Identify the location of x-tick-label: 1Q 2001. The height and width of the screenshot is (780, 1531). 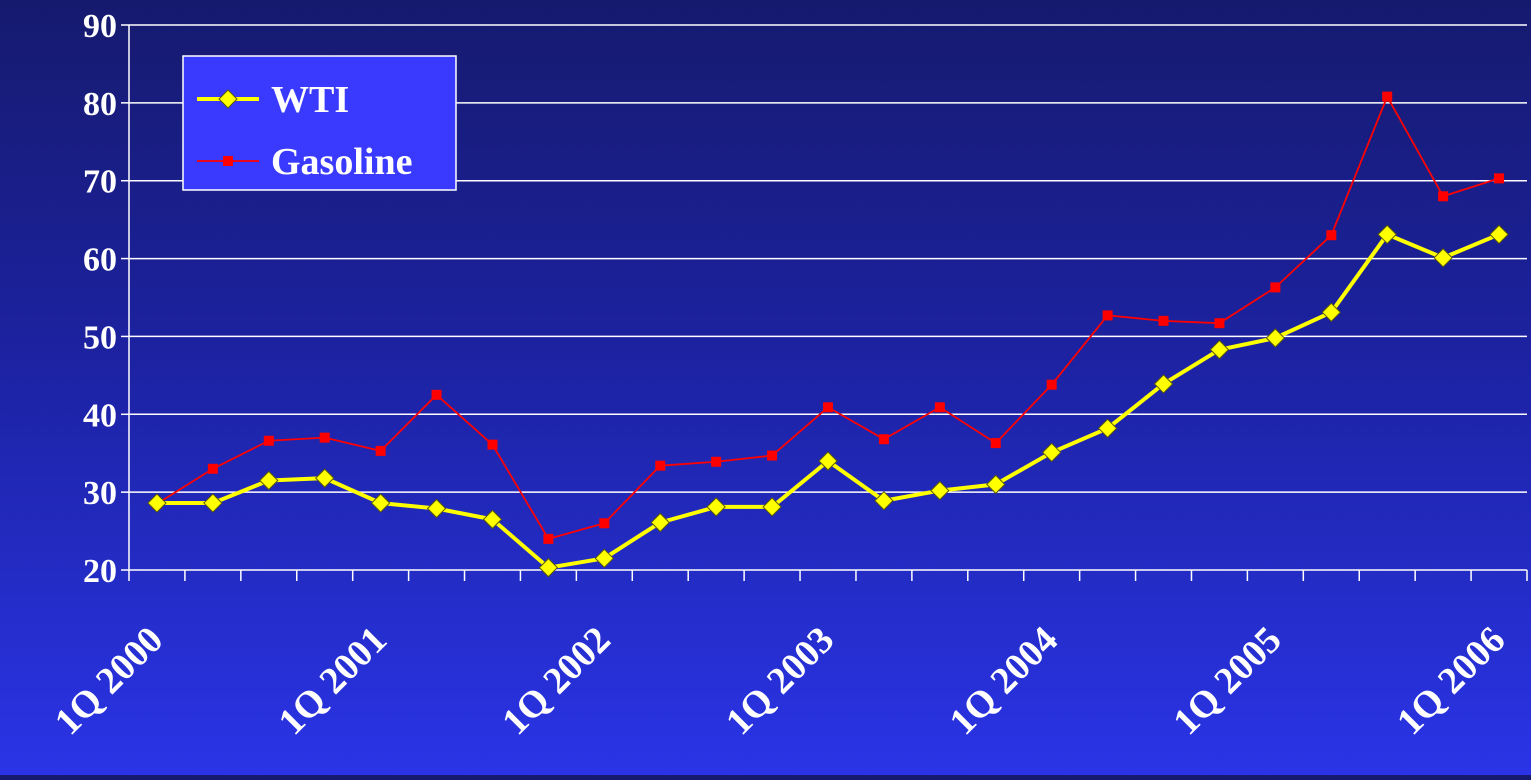
(333, 681).